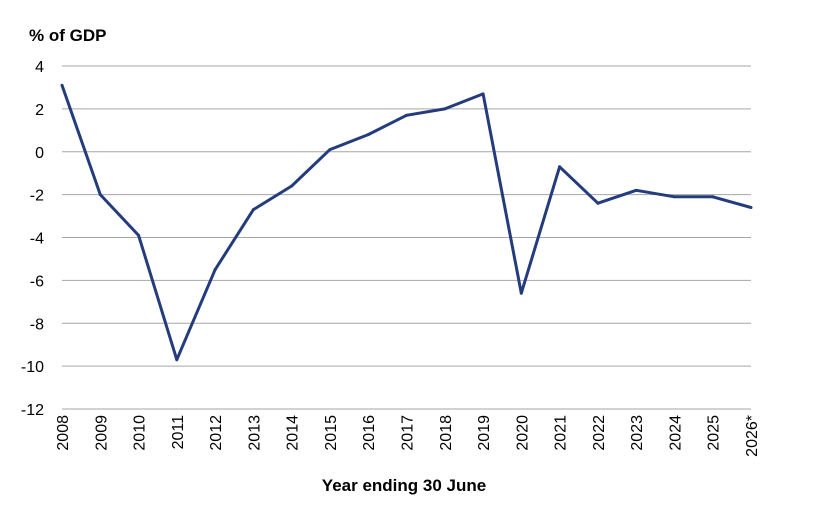 The image size is (815, 511). Describe the element at coordinates (752, 436) in the screenshot. I see `x-tick-label: 2026*` at that location.